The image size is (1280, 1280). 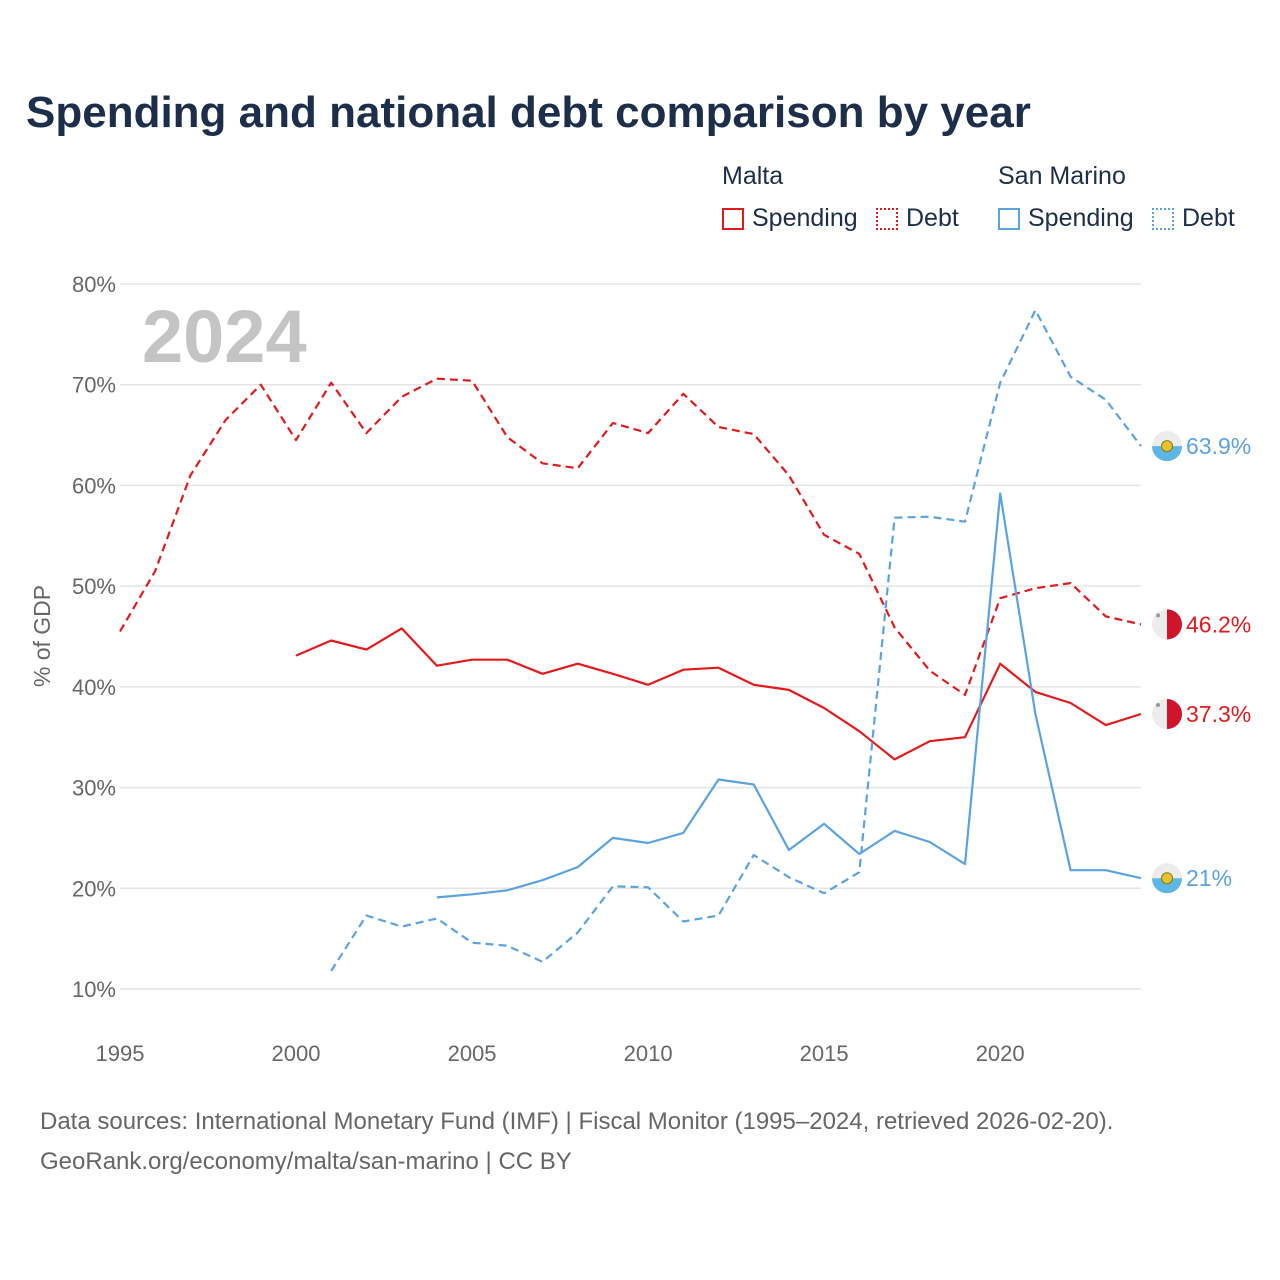 What do you see at coordinates (1081, 218) in the screenshot?
I see `legend-label-san-marino-spending: Spending` at bounding box center [1081, 218].